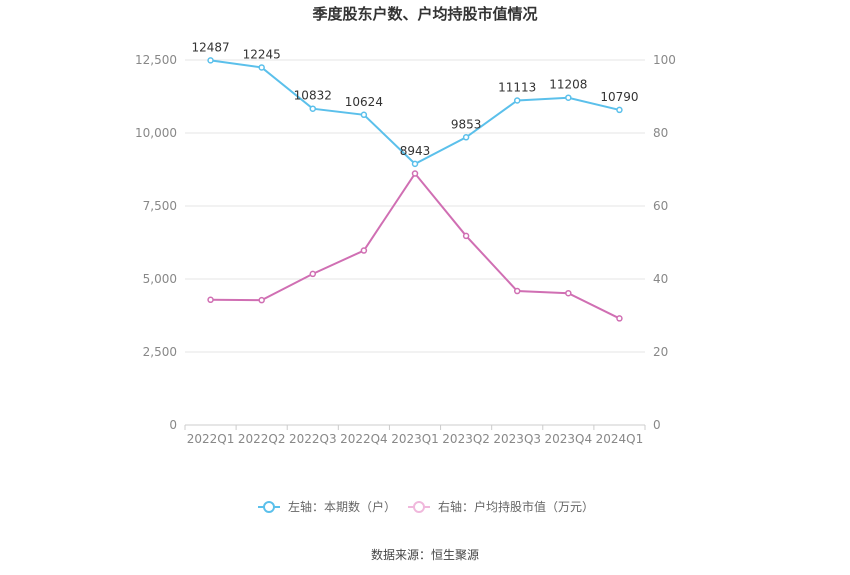  Describe the element at coordinates (517, 88) in the screenshot. I see `data-label: 11113` at that location.